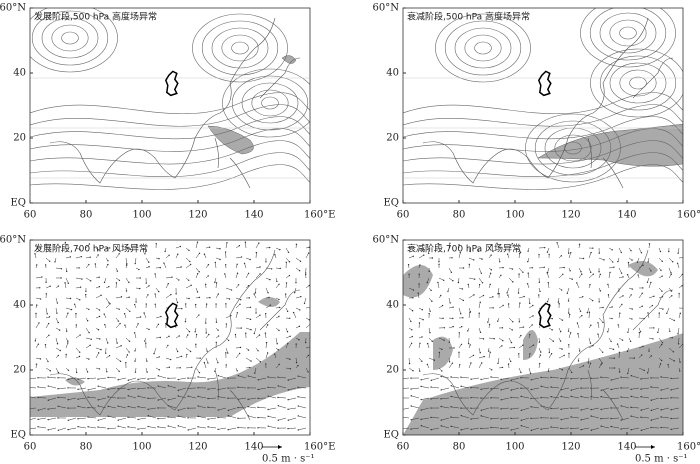  What do you see at coordinates (643, 269) in the screenshot?
I see `shaded-region` at bounding box center [643, 269].